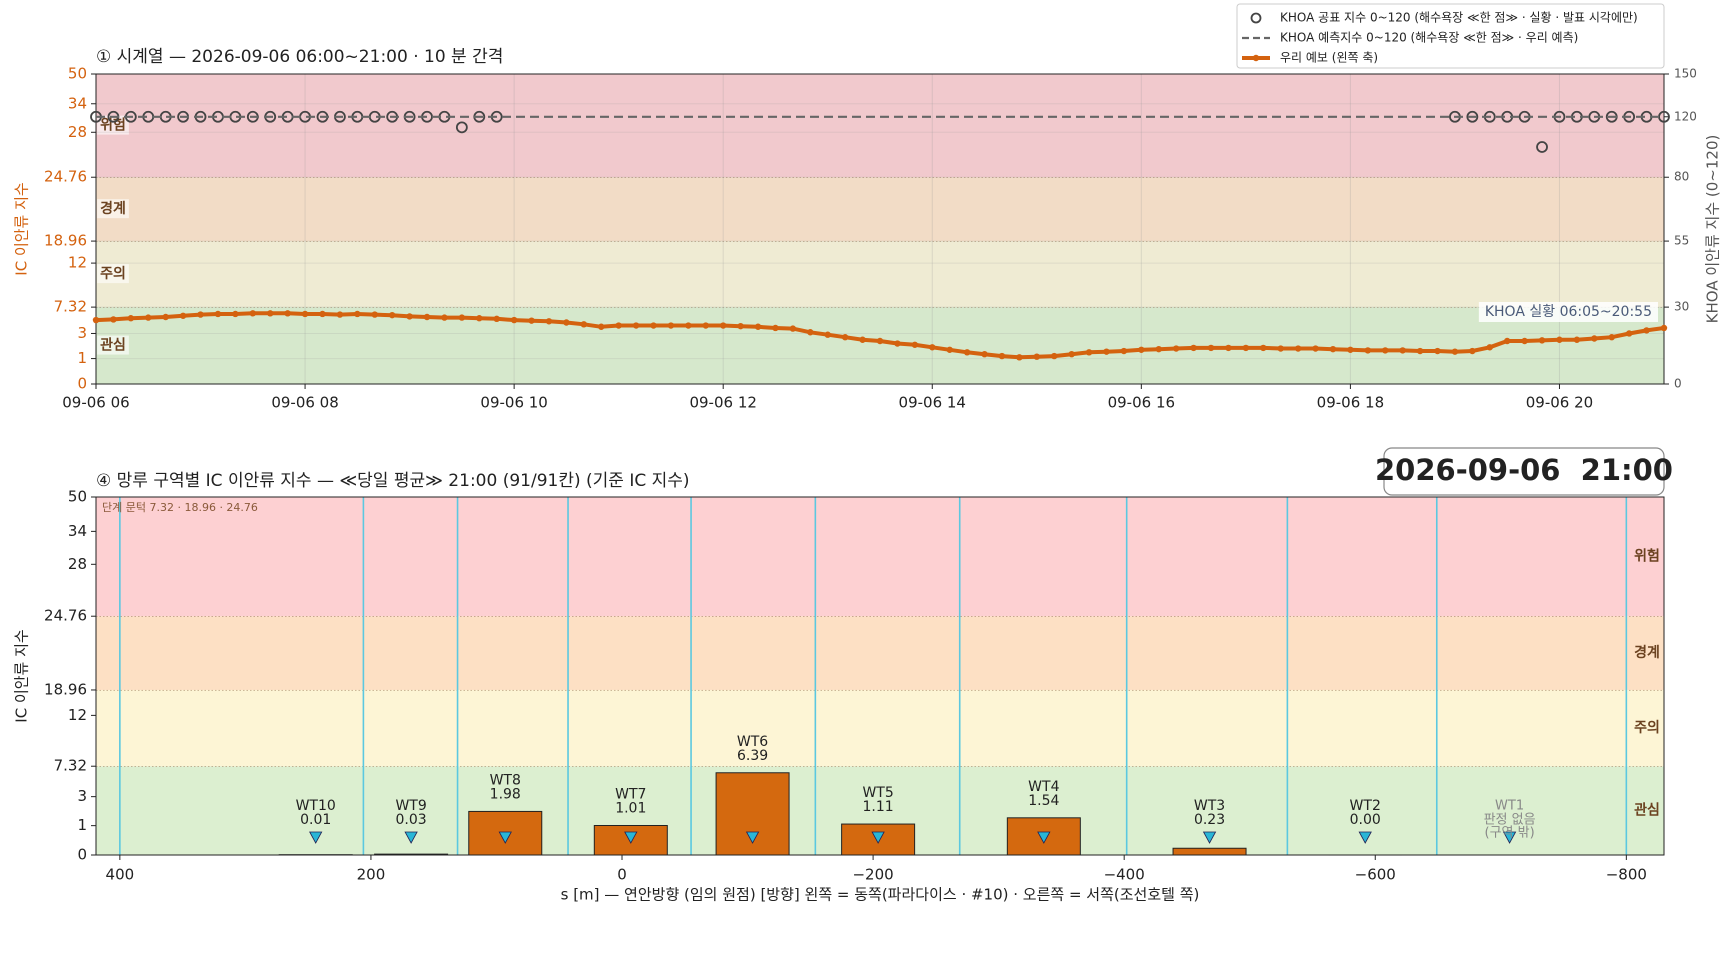  I want to click on y-tick-label: 7.32, so click(70, 766).